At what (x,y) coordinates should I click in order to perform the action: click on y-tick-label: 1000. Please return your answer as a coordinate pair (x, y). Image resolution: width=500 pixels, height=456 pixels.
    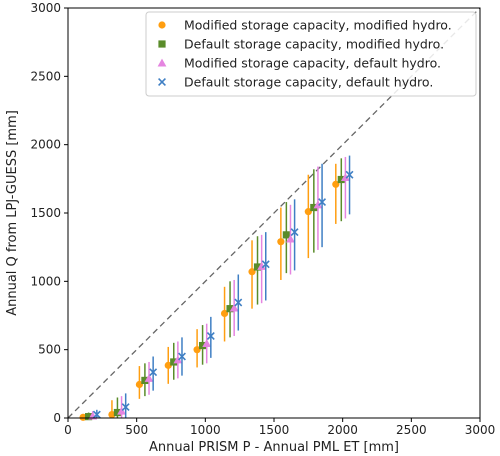
    Looking at the image, I should click on (45, 281).